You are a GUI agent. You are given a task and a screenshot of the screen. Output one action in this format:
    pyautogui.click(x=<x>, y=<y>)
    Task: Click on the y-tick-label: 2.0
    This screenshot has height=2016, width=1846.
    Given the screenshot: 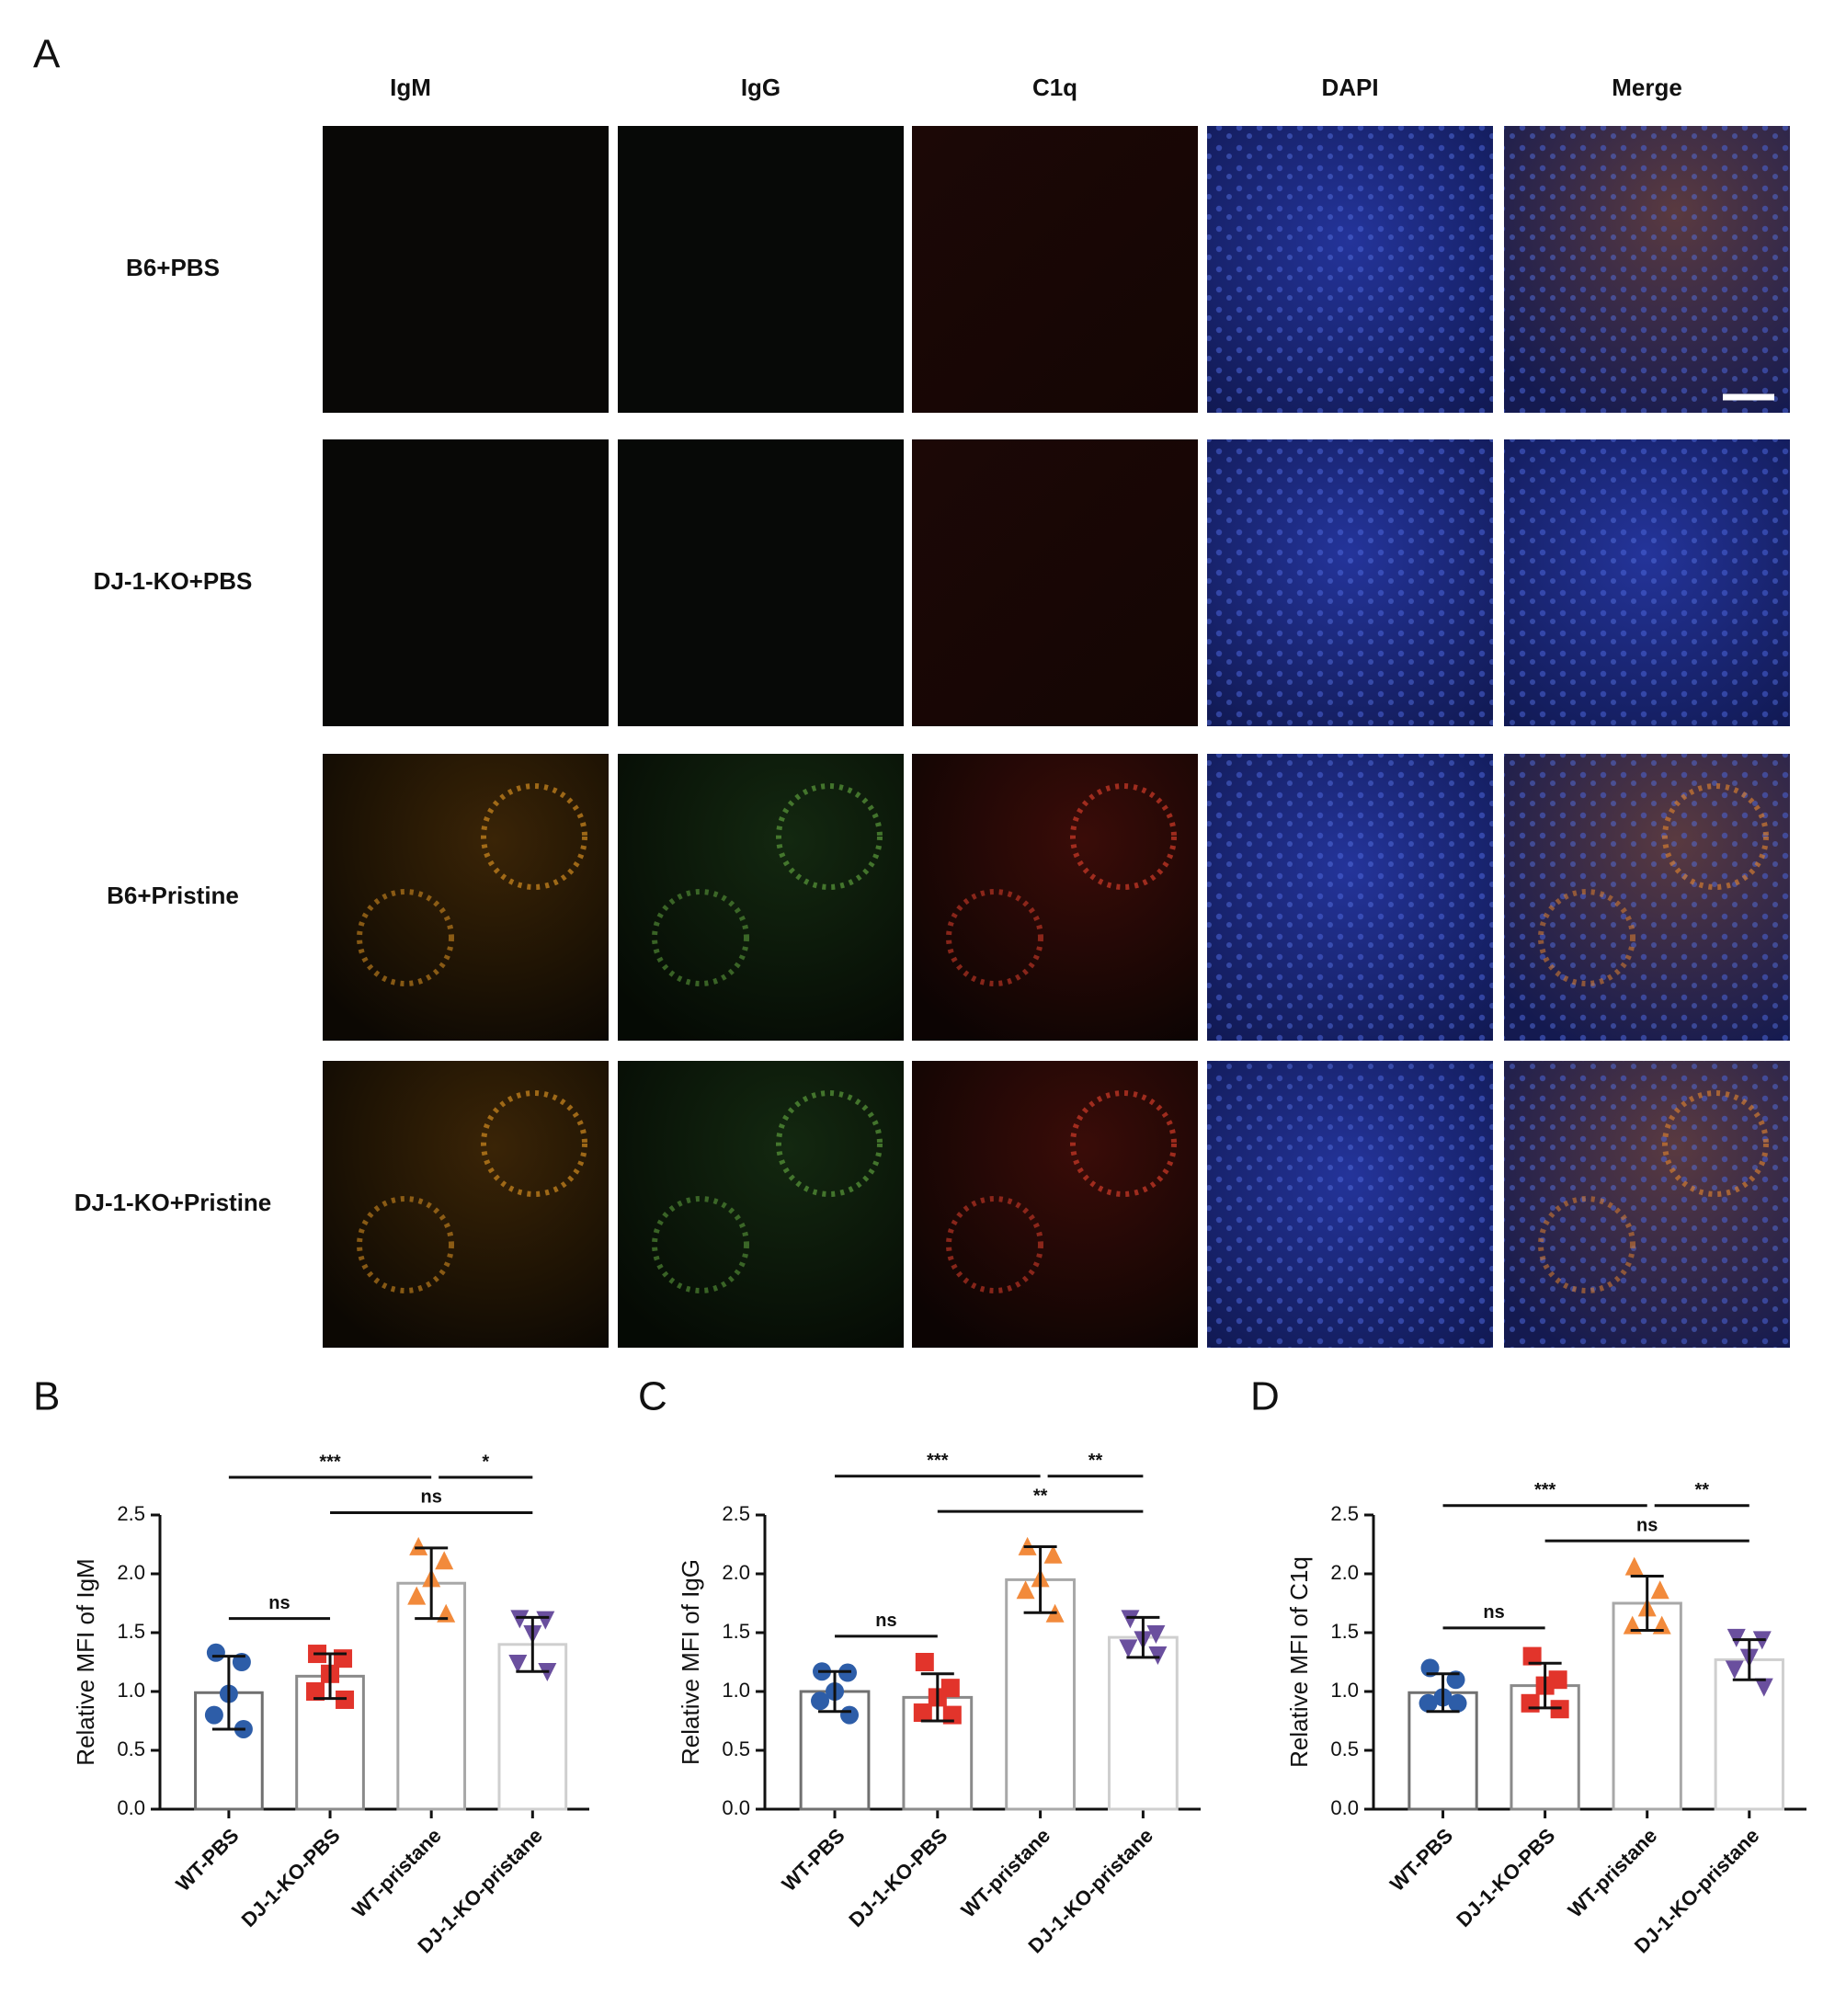 What is the action you would take?
    pyautogui.click(x=736, y=1572)
    